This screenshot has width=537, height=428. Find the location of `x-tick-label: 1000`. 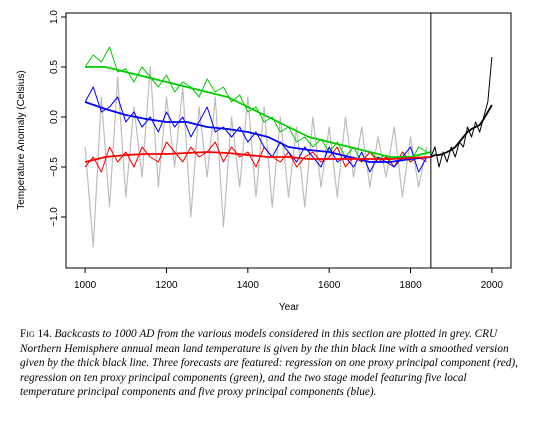

x-tick-label: 1000 is located at coordinates (85, 285).